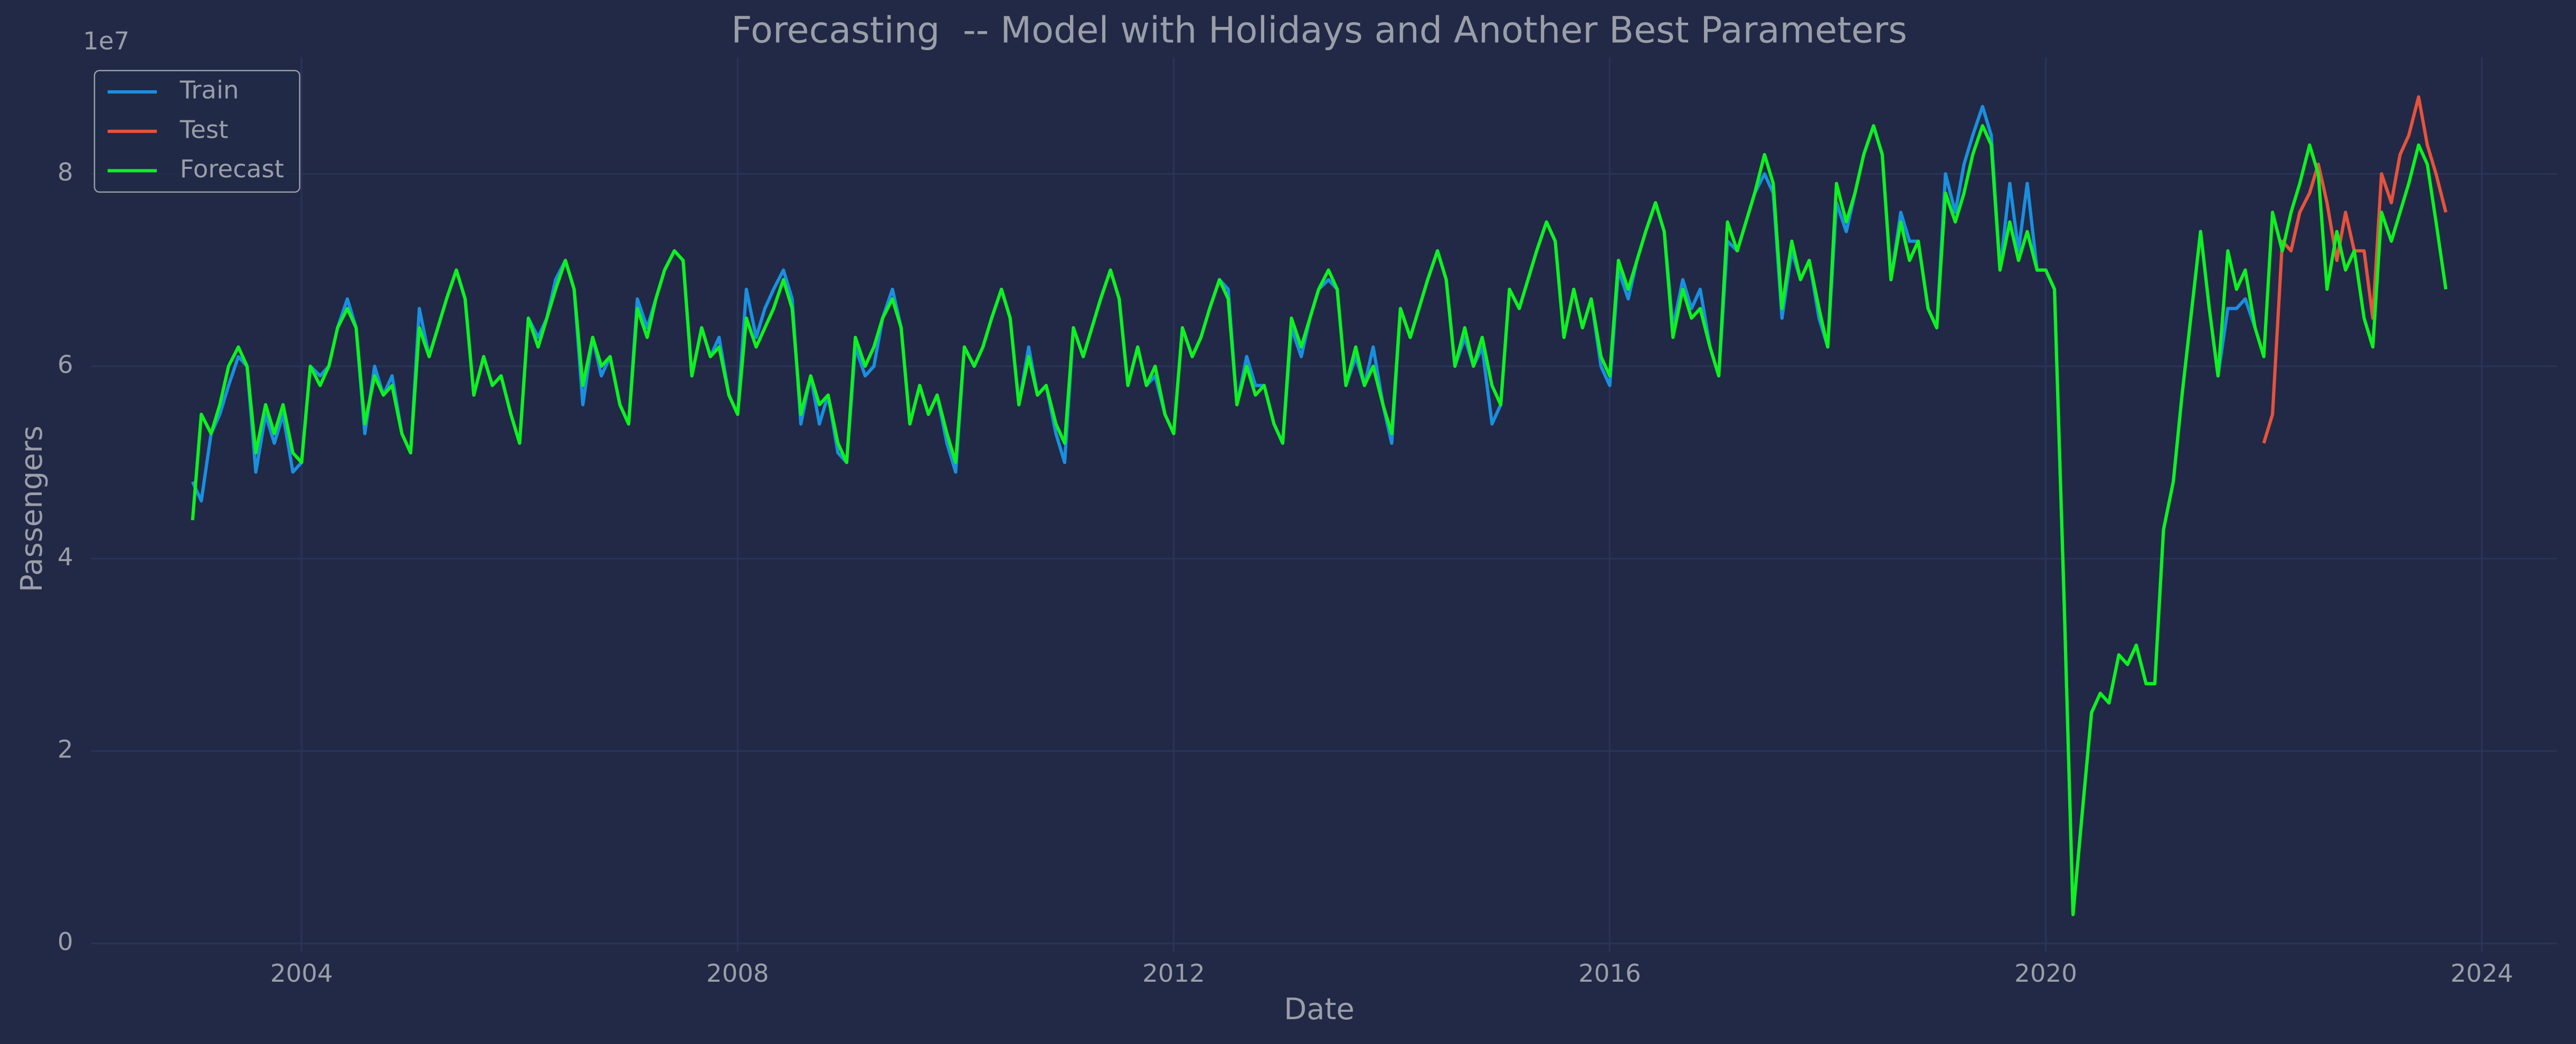 Image resolution: width=2576 pixels, height=1044 pixels. I want to click on x-tick-label: 2024, so click(2481, 974).